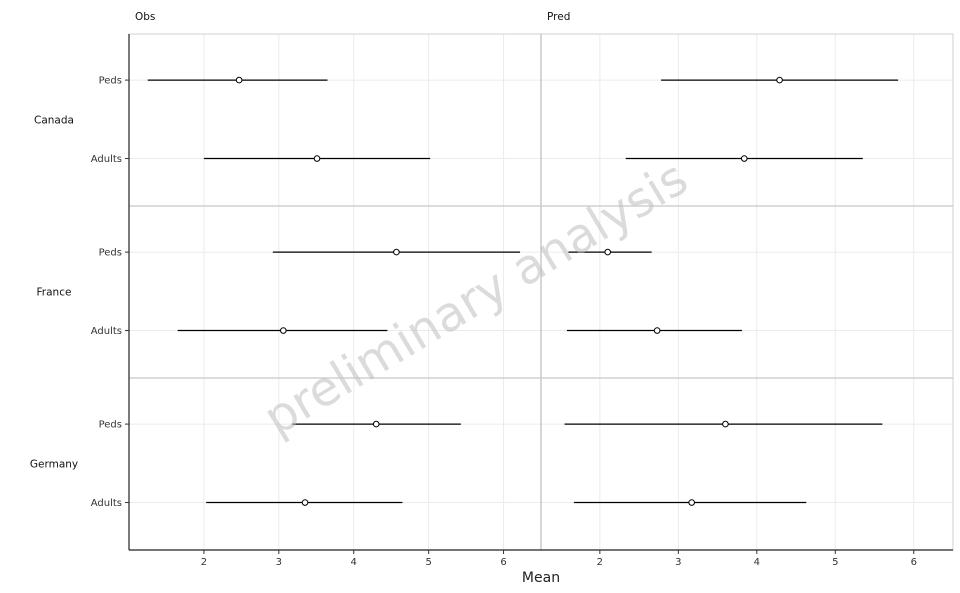  I want to click on facet-row-label: France, so click(54, 293).